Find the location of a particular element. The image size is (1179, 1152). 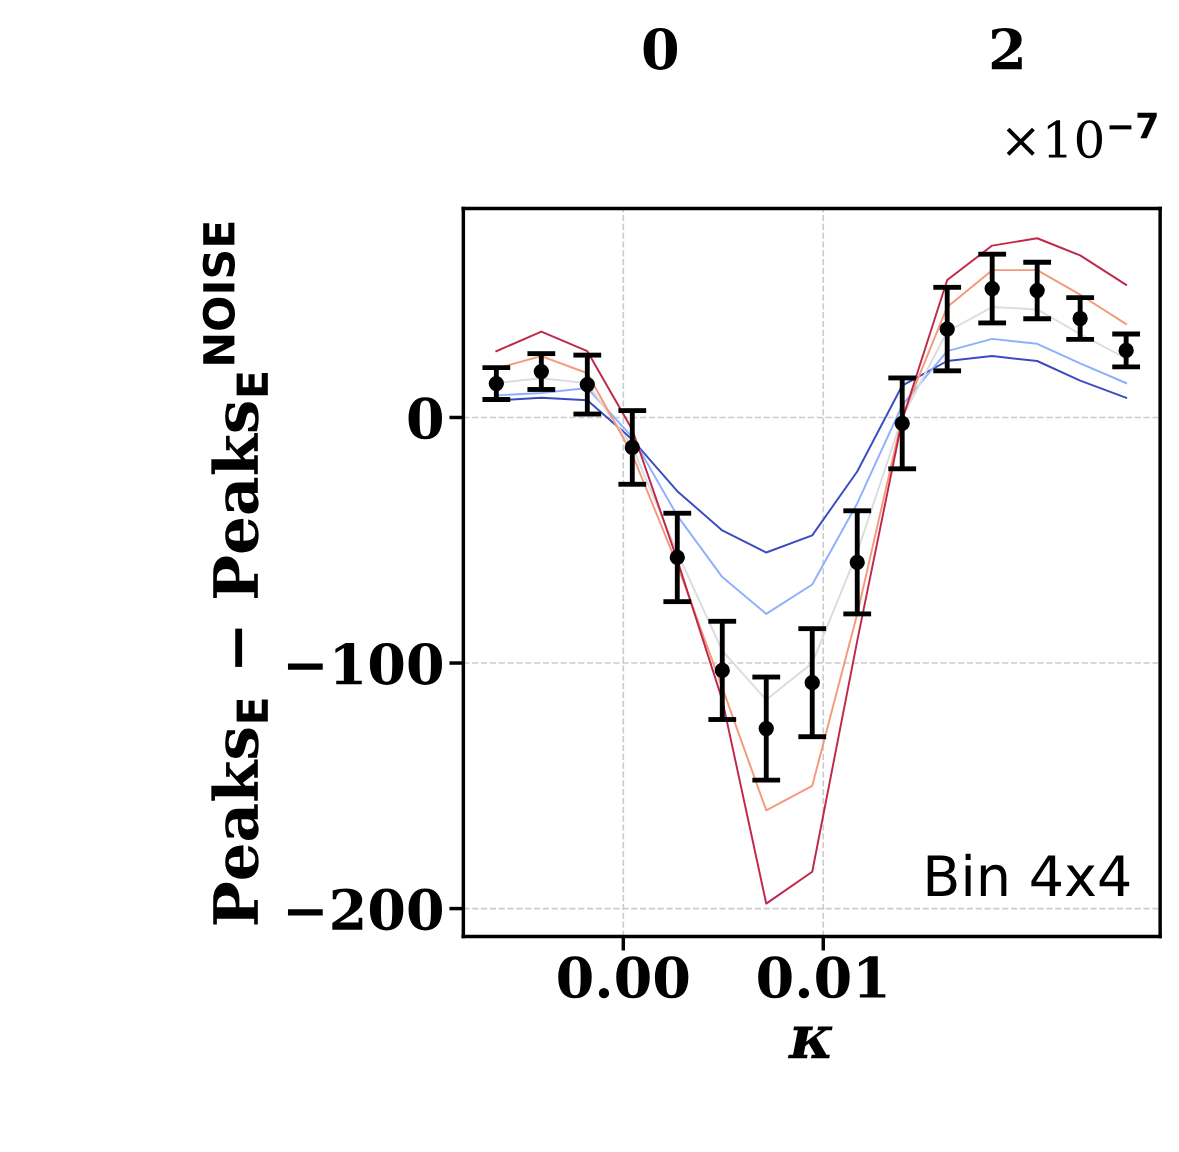

y-tick-label: −200 is located at coordinates (364, 909).